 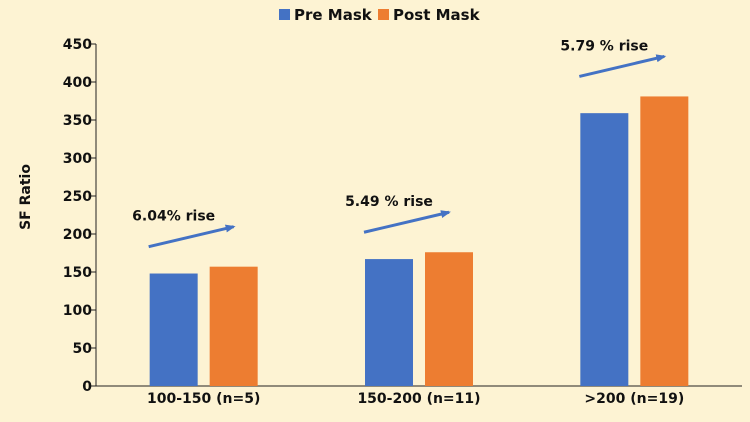 What do you see at coordinates (284, 14) in the screenshot?
I see `legend-swatch-pre-mask` at bounding box center [284, 14].